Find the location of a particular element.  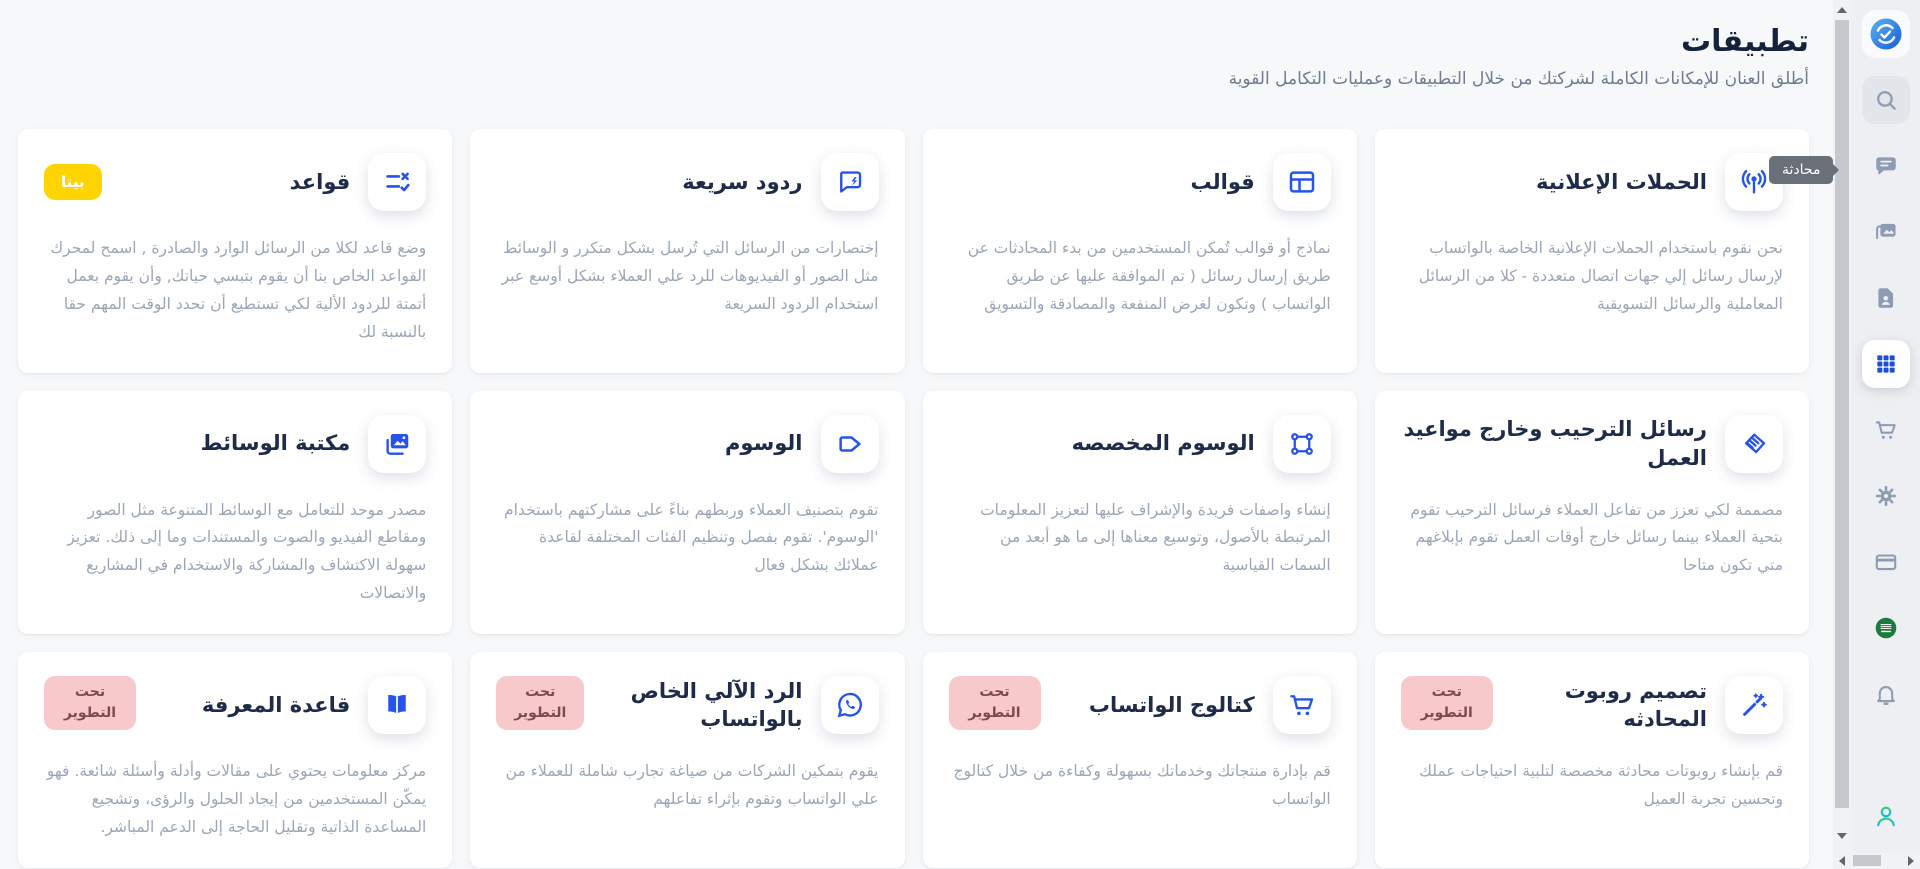

scroll-down-arrow is located at coordinates (1842, 836).